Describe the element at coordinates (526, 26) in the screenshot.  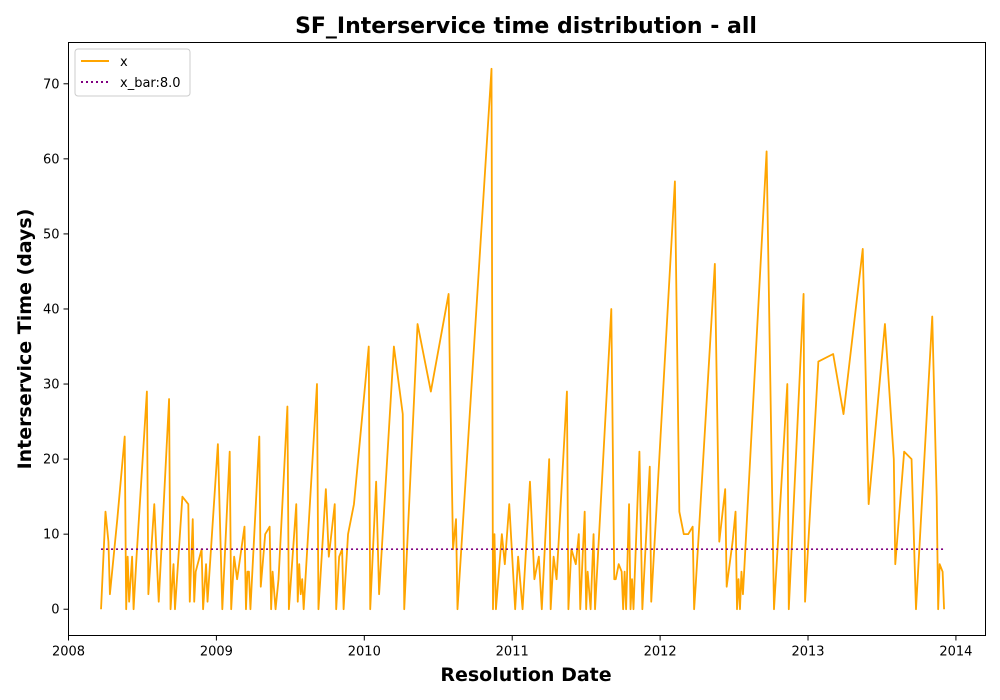
I see `chart-title: SF_Interservice time distribution - all` at that location.